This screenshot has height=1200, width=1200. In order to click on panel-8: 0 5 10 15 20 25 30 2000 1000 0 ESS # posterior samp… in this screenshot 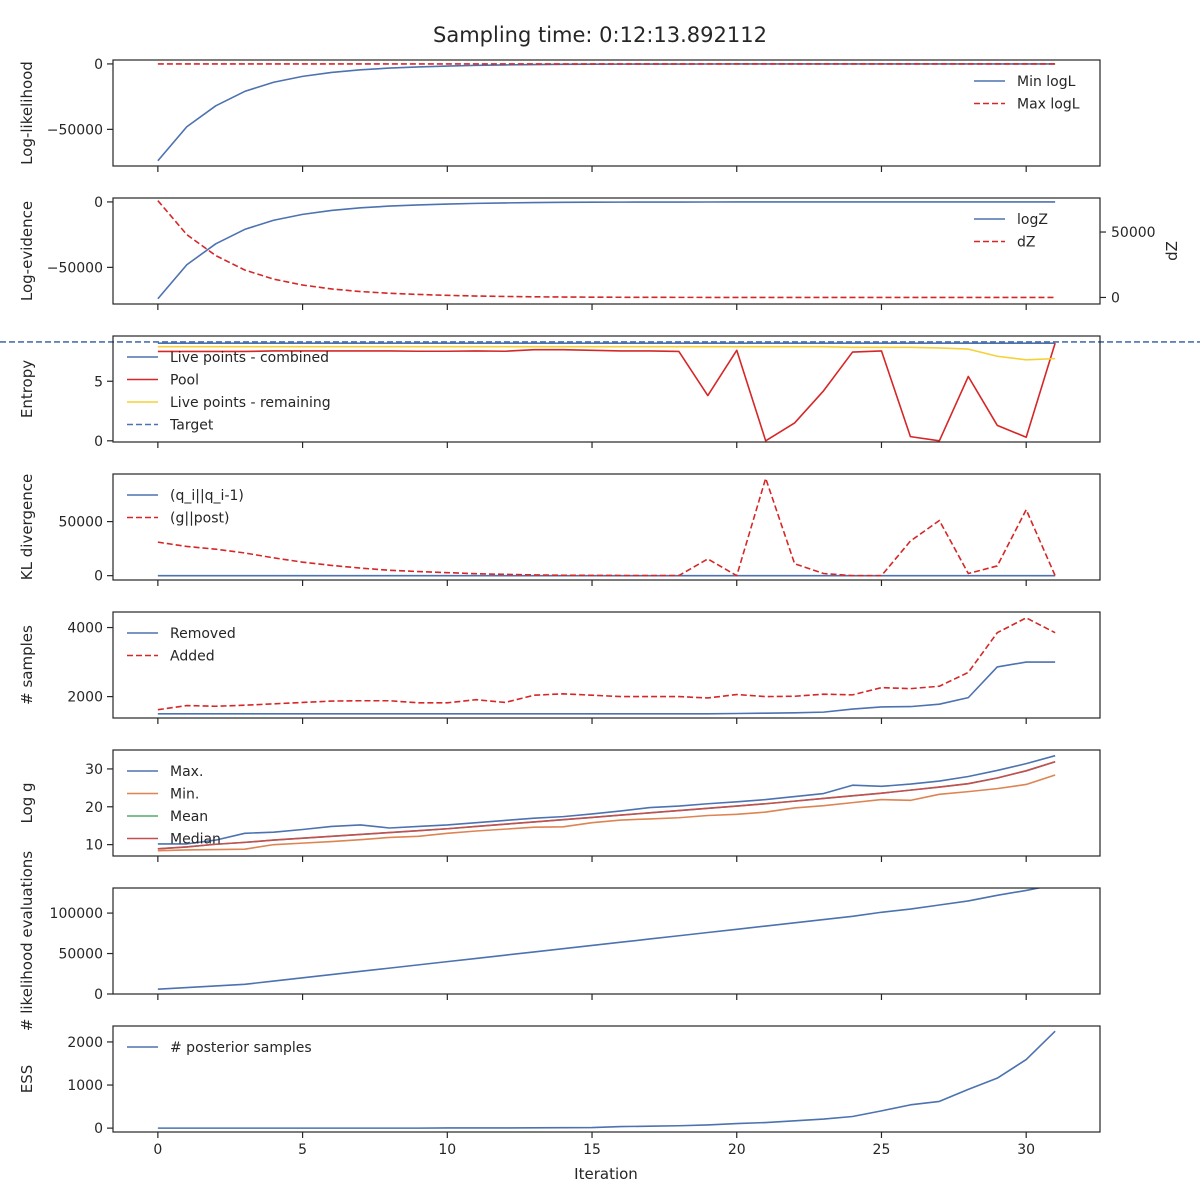, I will do `click(559, 1091)`.